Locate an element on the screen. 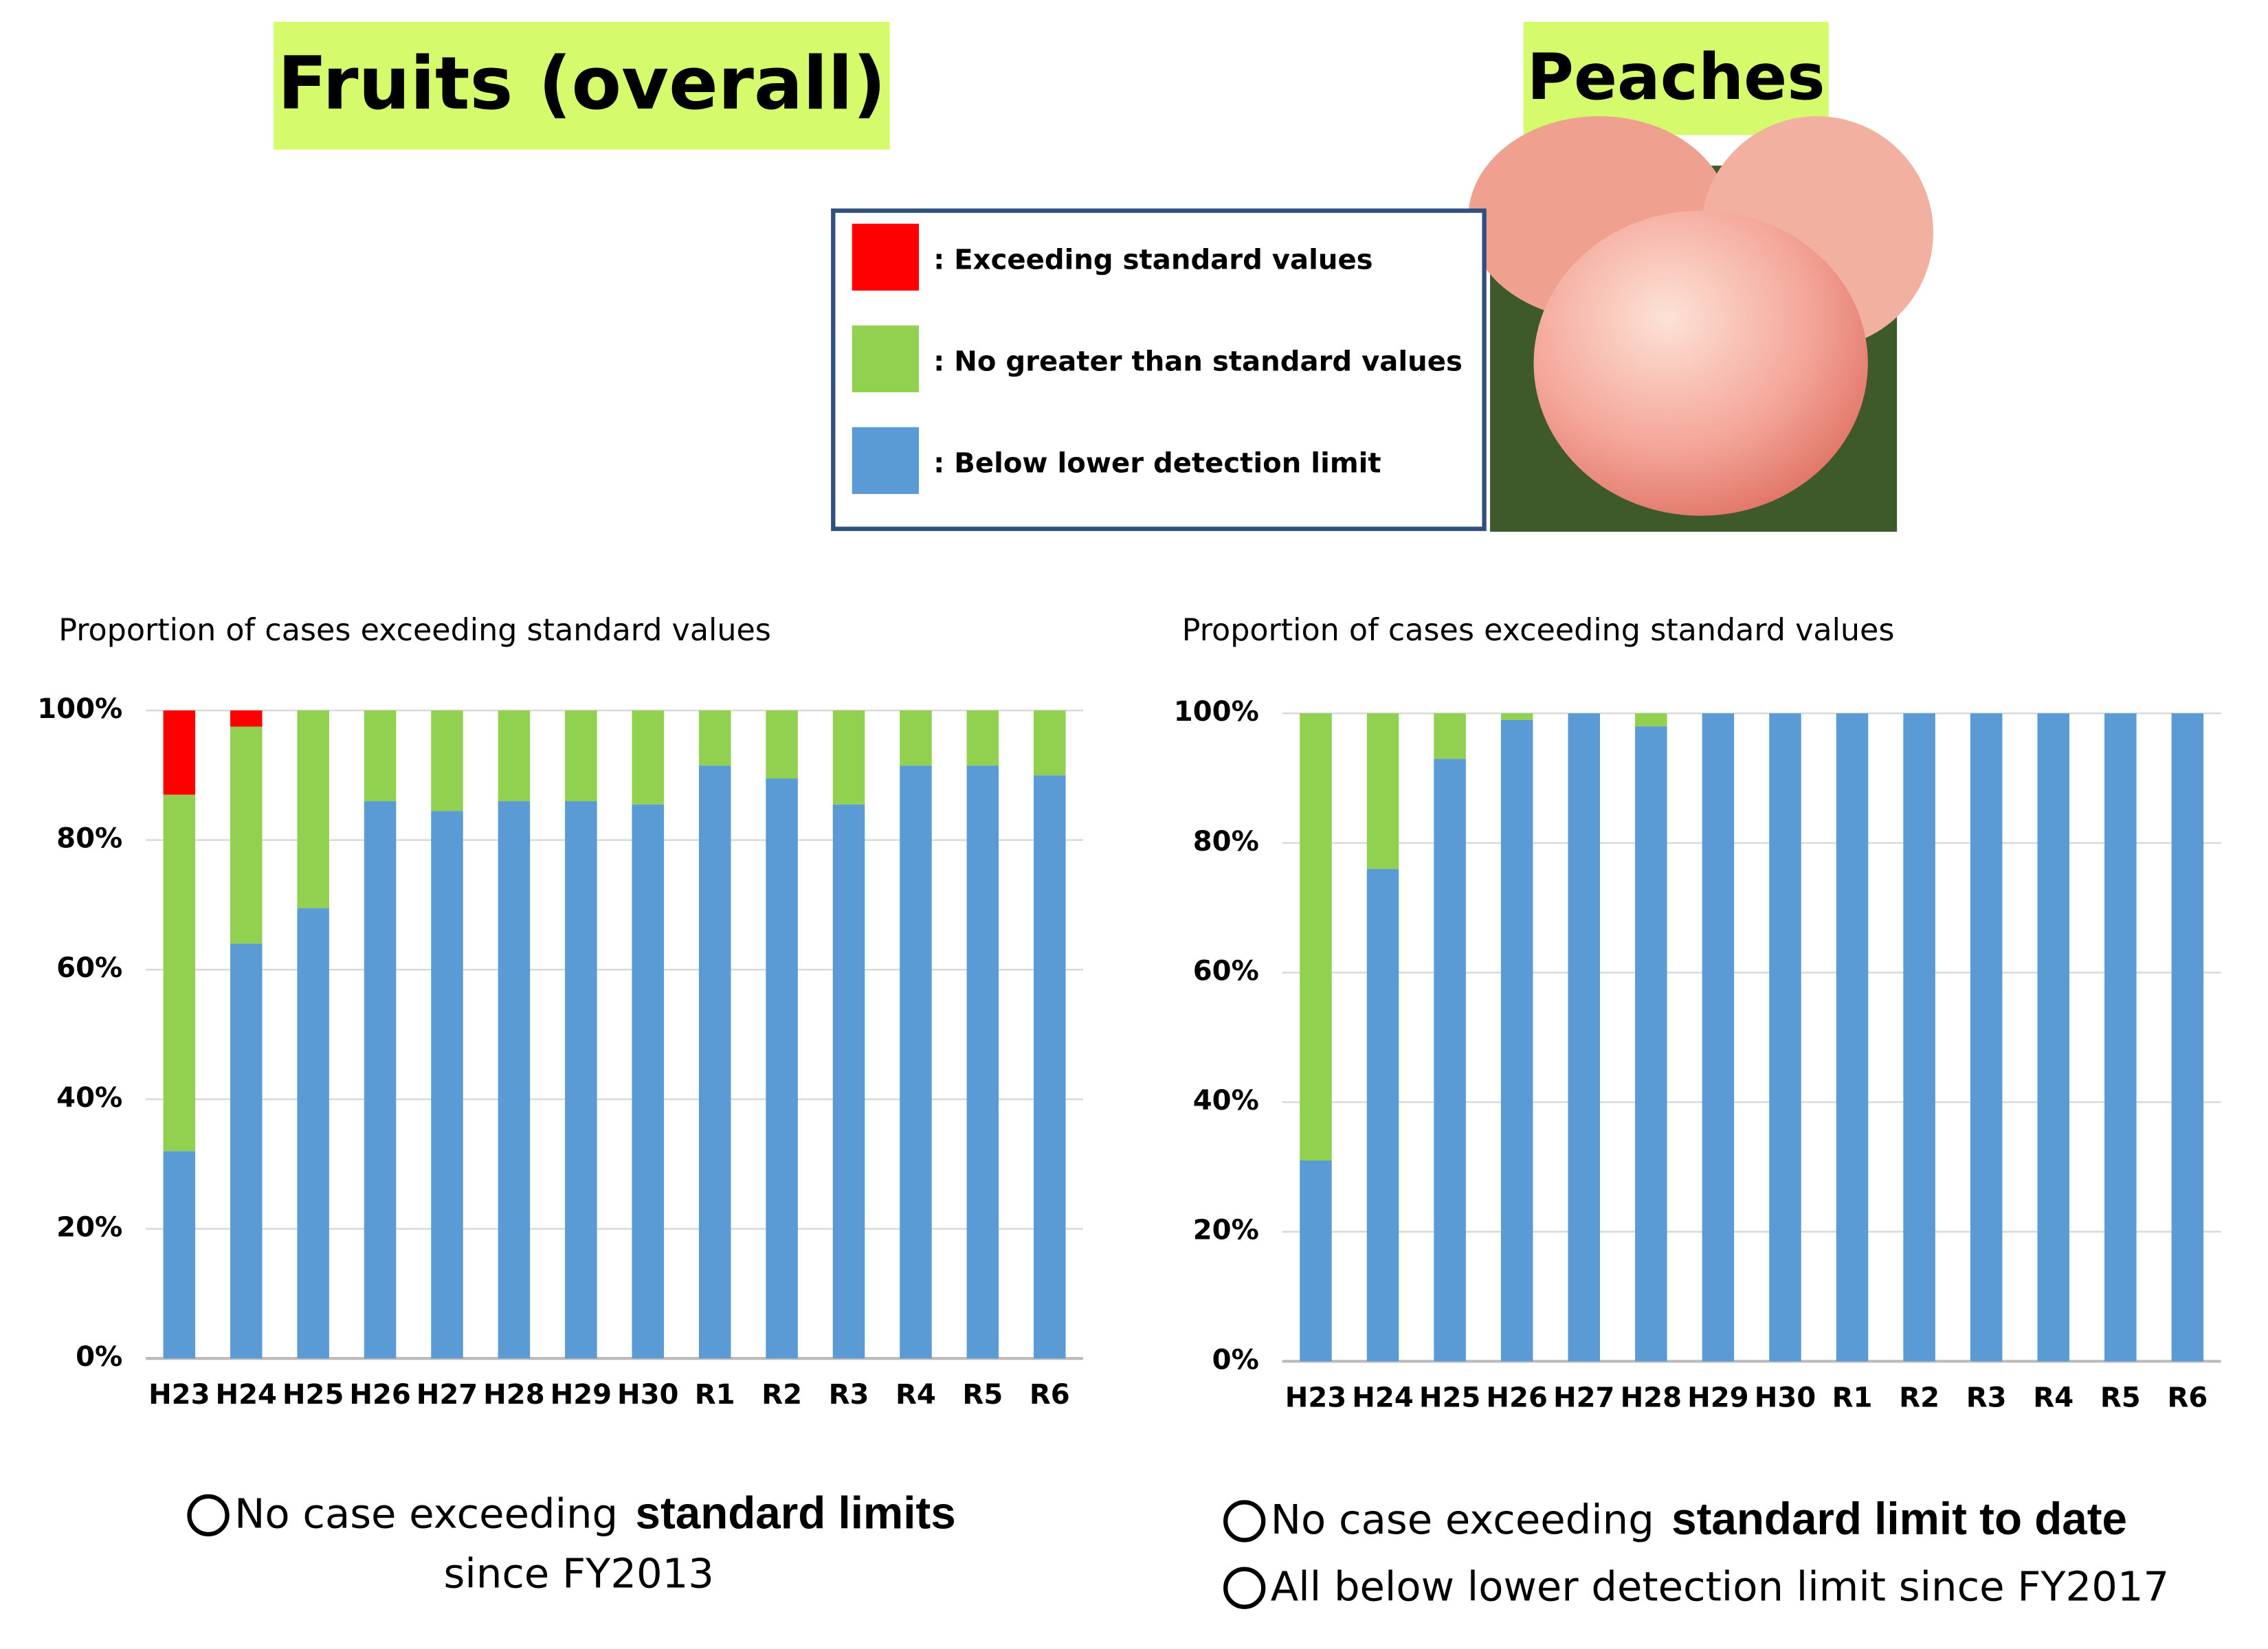 The height and width of the screenshot is (1649, 2268). note: No case exceeding standard limit to date is located at coordinates (1699, 1519).